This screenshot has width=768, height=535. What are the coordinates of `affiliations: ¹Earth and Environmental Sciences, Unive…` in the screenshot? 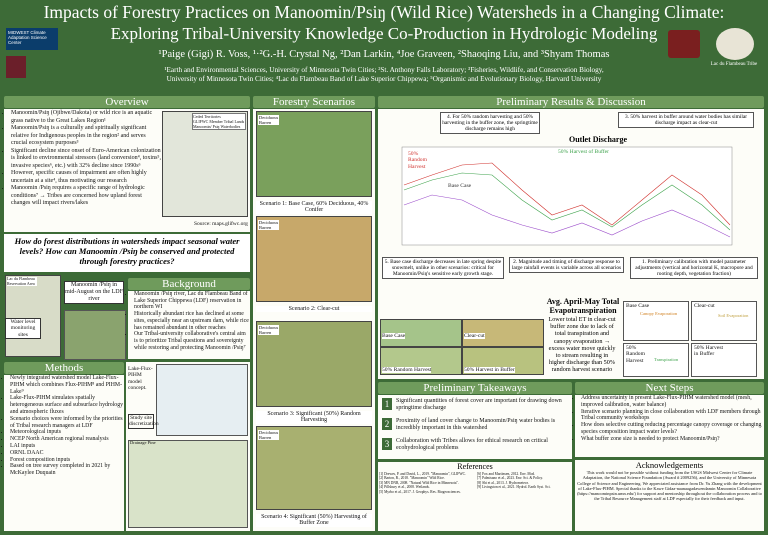 It's located at (384, 75).